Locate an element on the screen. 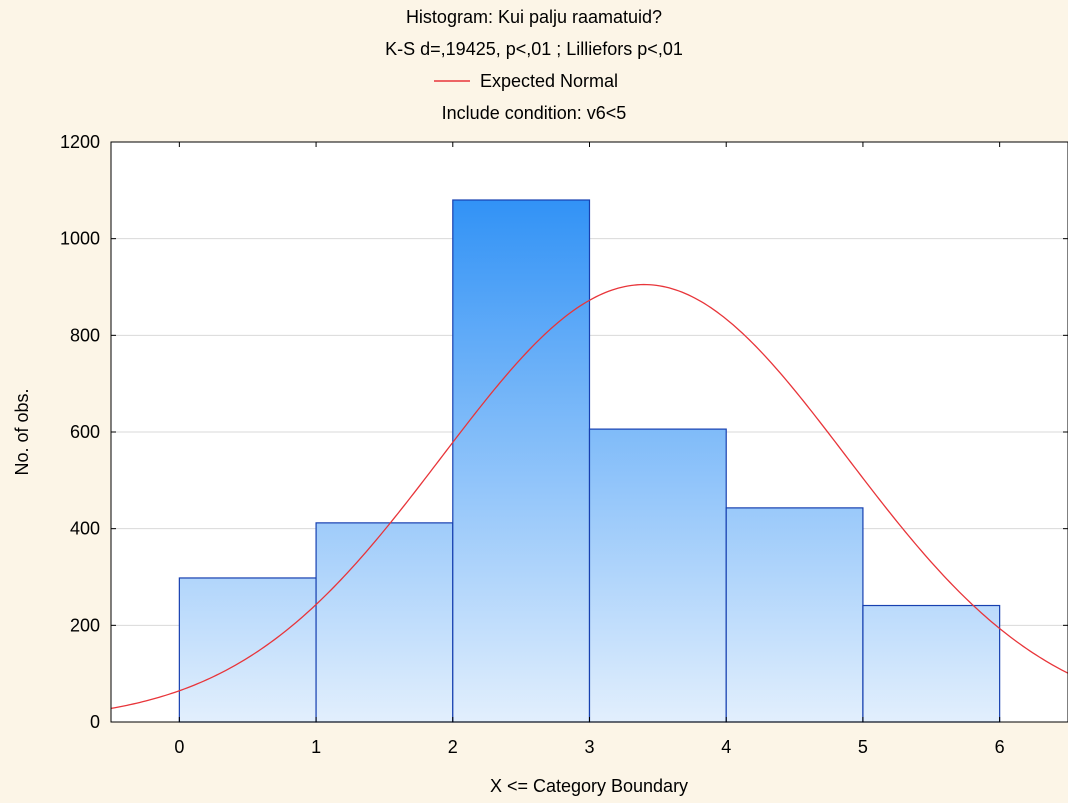  x-tick-label-6: 6 is located at coordinates (1000, 747).